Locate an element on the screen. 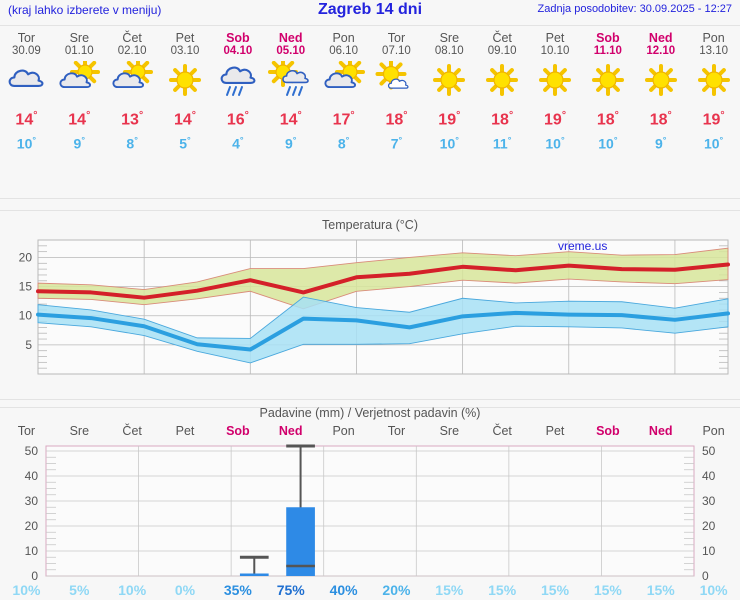 The image size is (740, 600). svg-text: 20 is located at coordinates (26, 257).